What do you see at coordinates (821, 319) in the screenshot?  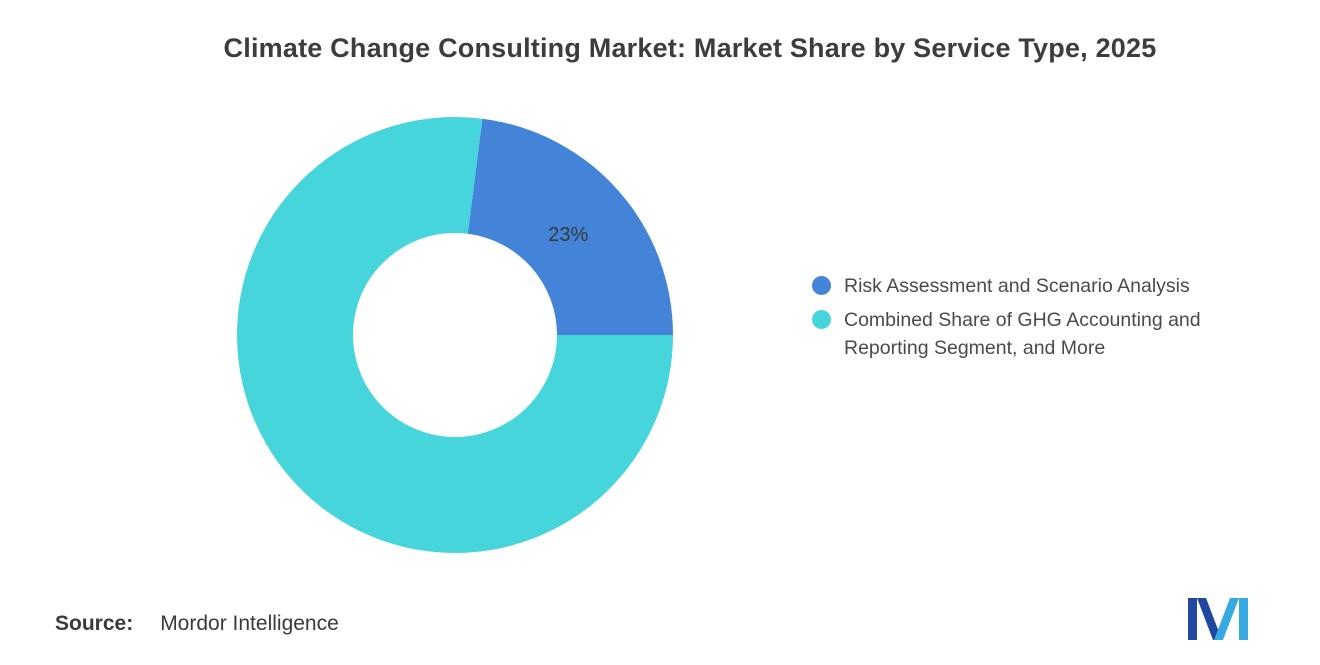 I see `legend-swatch-combined-share` at bounding box center [821, 319].